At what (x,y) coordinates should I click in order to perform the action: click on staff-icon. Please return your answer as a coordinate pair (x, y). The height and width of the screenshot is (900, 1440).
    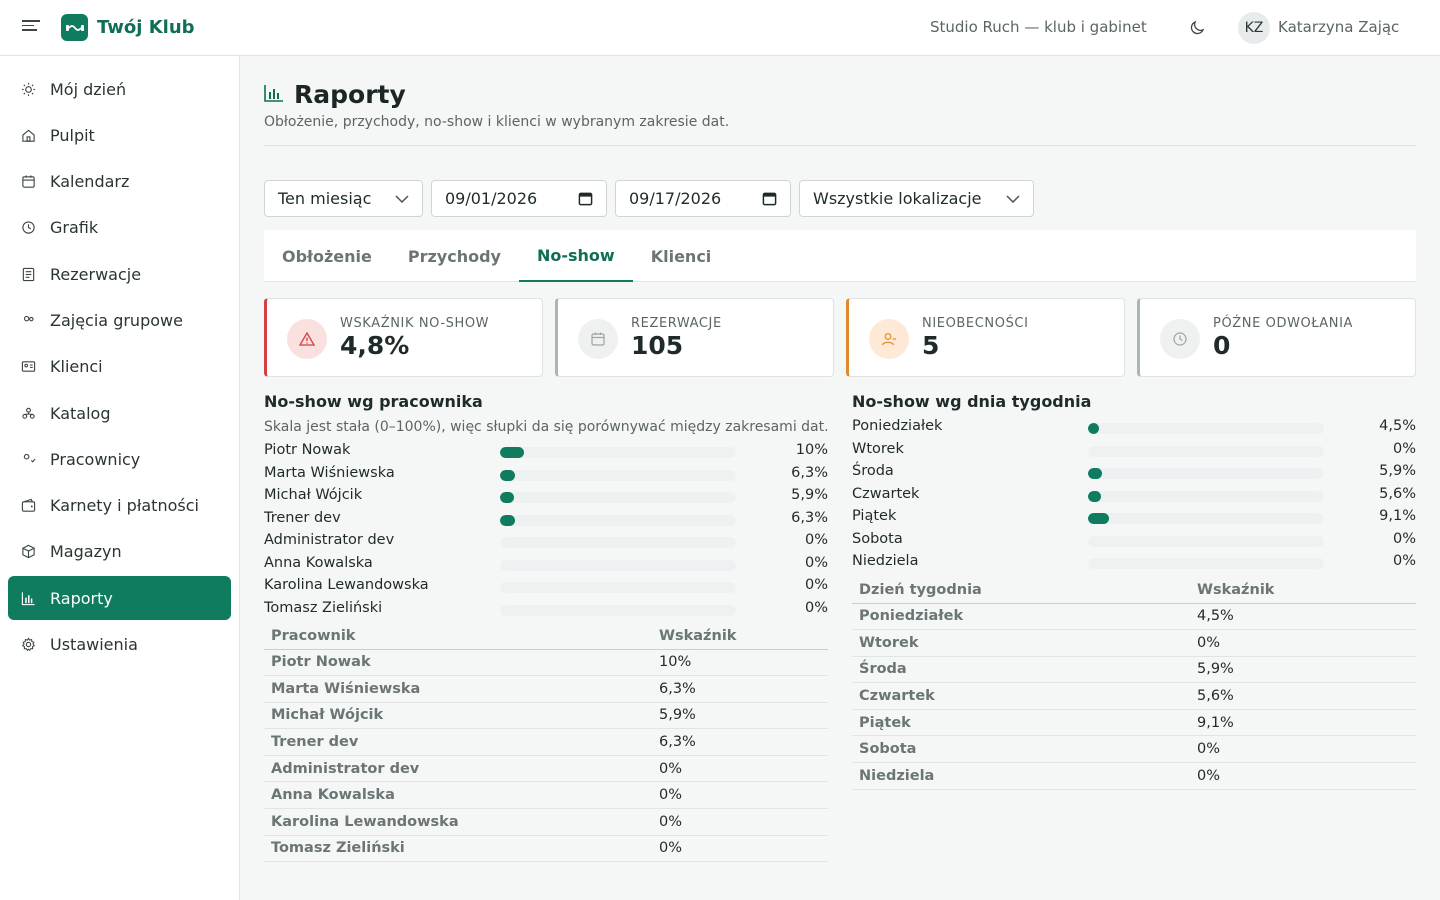
    Looking at the image, I should click on (28, 459).